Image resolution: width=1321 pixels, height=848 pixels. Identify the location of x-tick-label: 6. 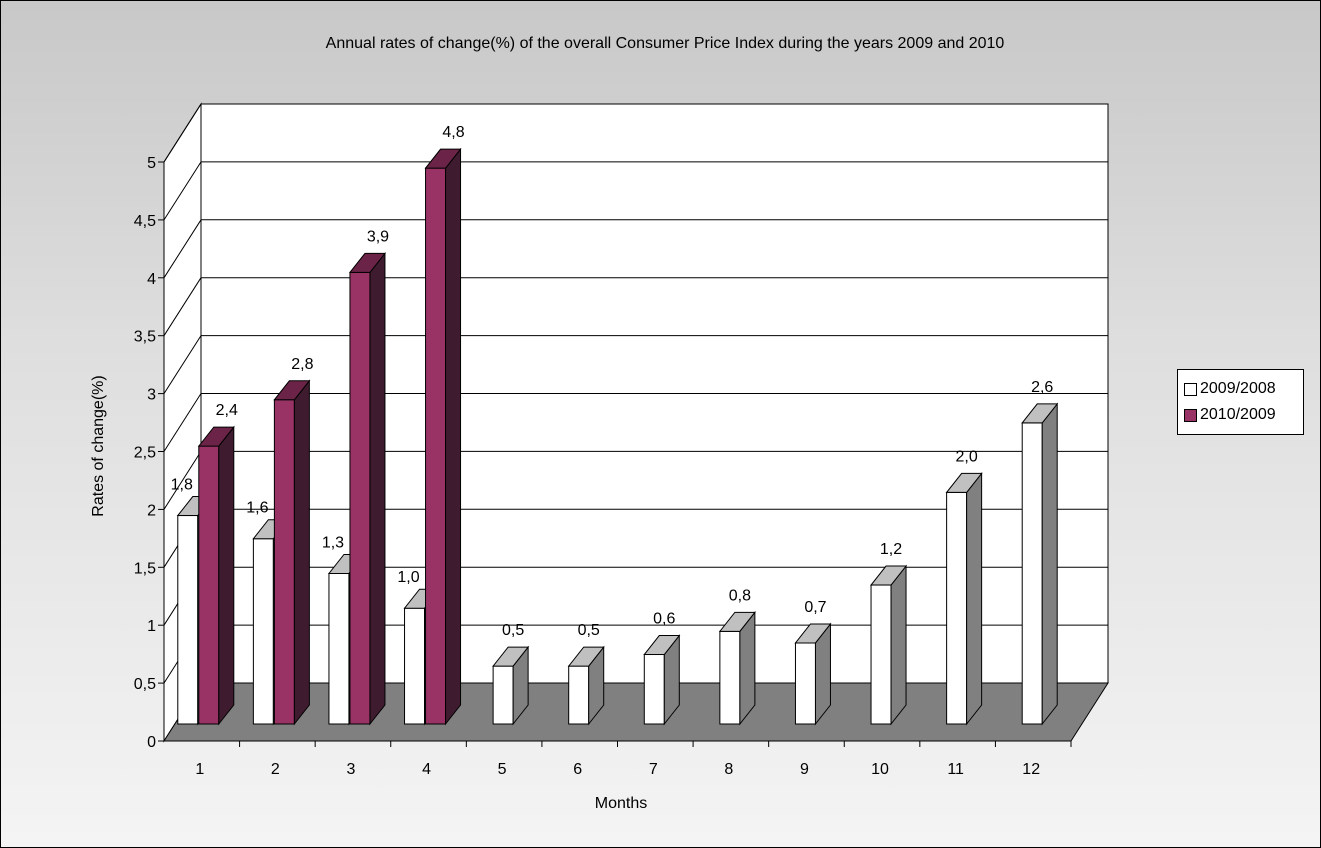
(577, 769).